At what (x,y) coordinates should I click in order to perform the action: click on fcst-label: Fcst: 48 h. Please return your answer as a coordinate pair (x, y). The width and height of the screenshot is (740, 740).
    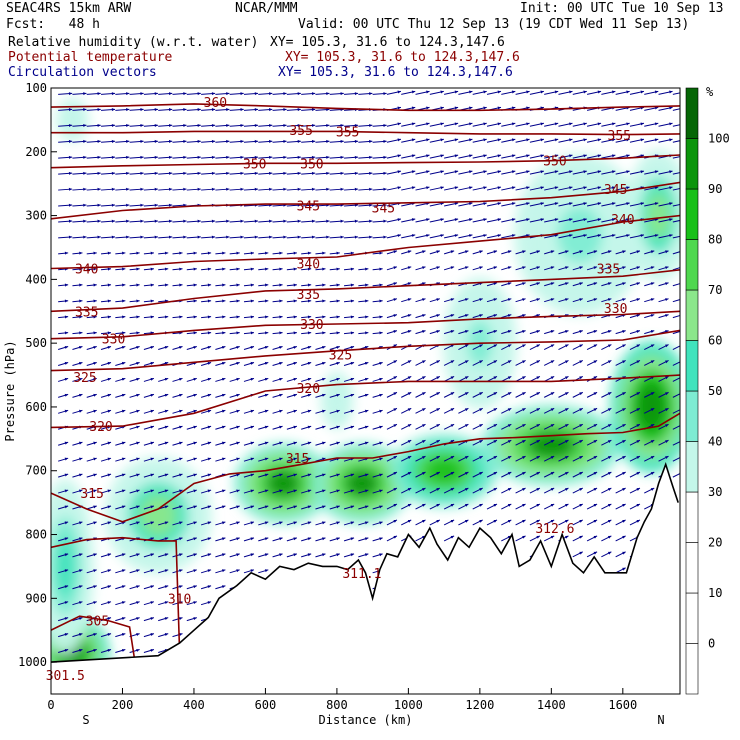
    Looking at the image, I should click on (53, 24).